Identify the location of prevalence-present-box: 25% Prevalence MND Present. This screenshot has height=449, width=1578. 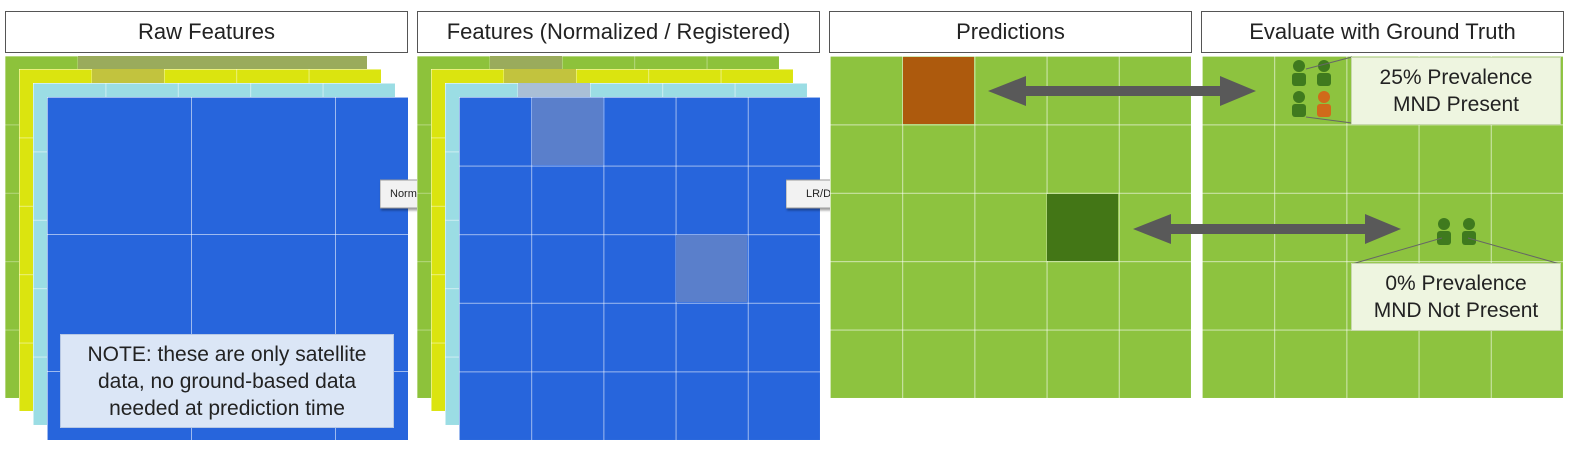
(1456, 91).